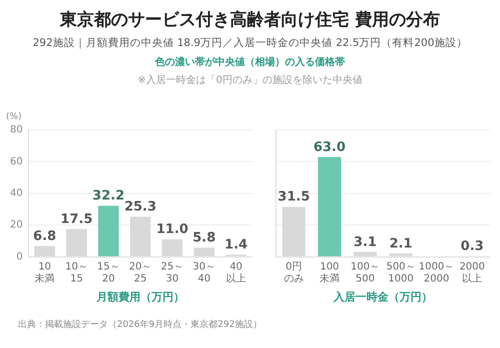 This screenshot has height=348, width=500. Describe the element at coordinates (236, 272) in the screenshot. I see `x-tick-label: 40以上` at that location.